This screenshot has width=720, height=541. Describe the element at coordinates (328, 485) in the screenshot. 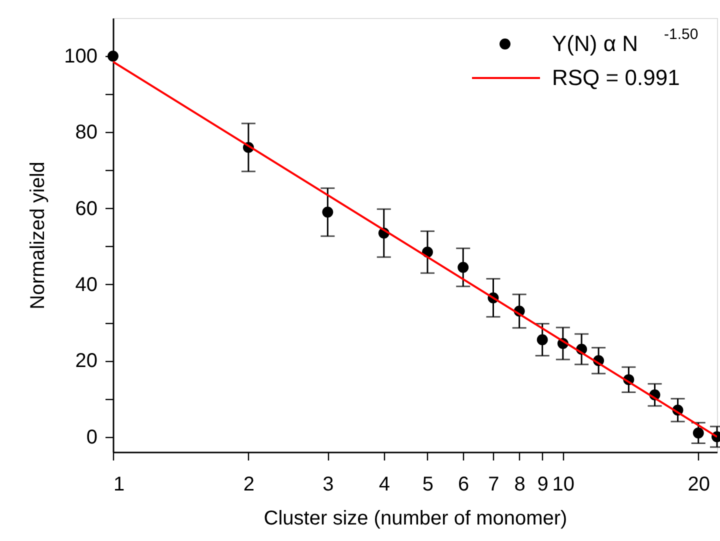

I see `x-tick-label: 3` at that location.